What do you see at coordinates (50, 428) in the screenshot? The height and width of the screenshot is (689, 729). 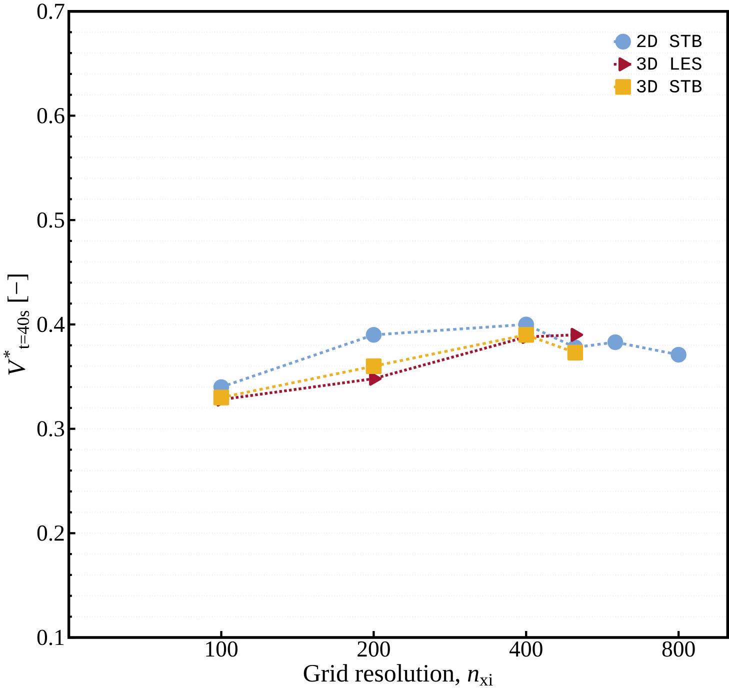 I see `y-tick-label: 0.3` at bounding box center [50, 428].